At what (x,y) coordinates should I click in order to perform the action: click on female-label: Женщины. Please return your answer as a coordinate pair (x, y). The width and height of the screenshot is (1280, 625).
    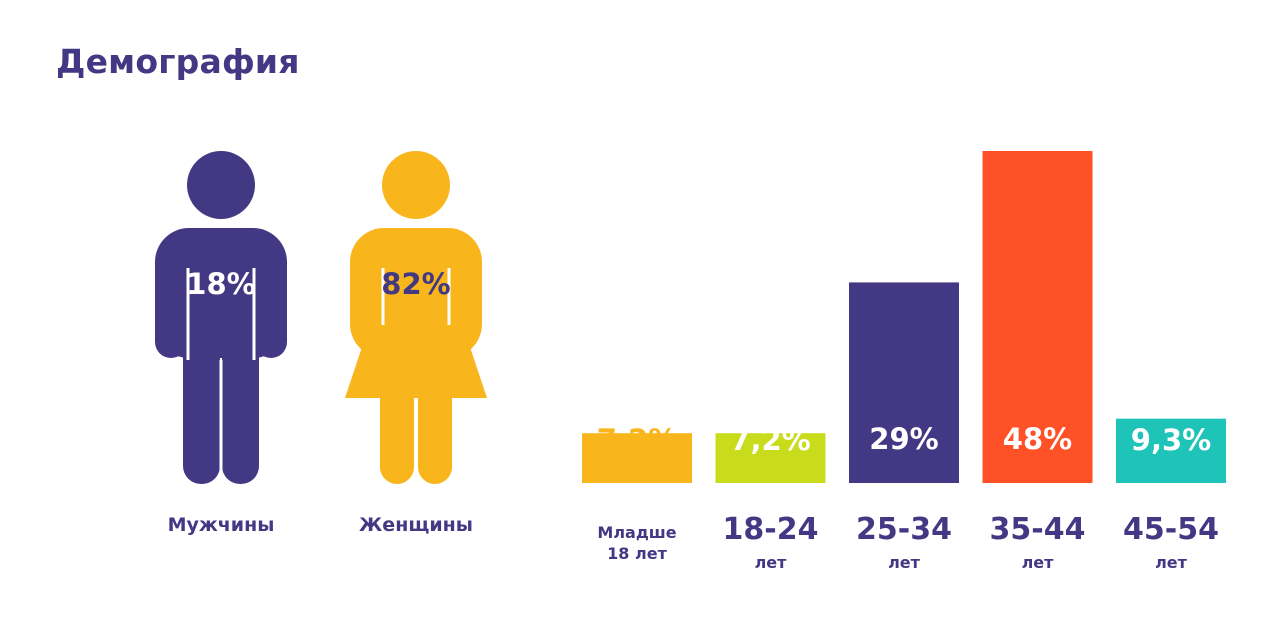
    Looking at the image, I should click on (416, 525).